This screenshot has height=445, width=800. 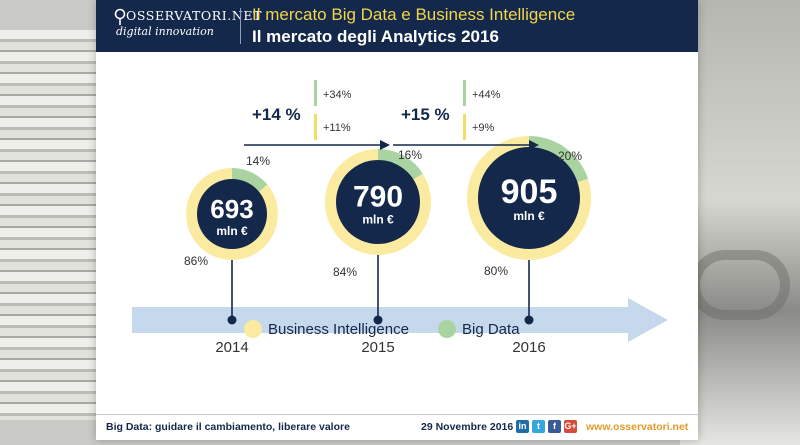 I want to click on newspaper-stack, so click(x=55, y=225).